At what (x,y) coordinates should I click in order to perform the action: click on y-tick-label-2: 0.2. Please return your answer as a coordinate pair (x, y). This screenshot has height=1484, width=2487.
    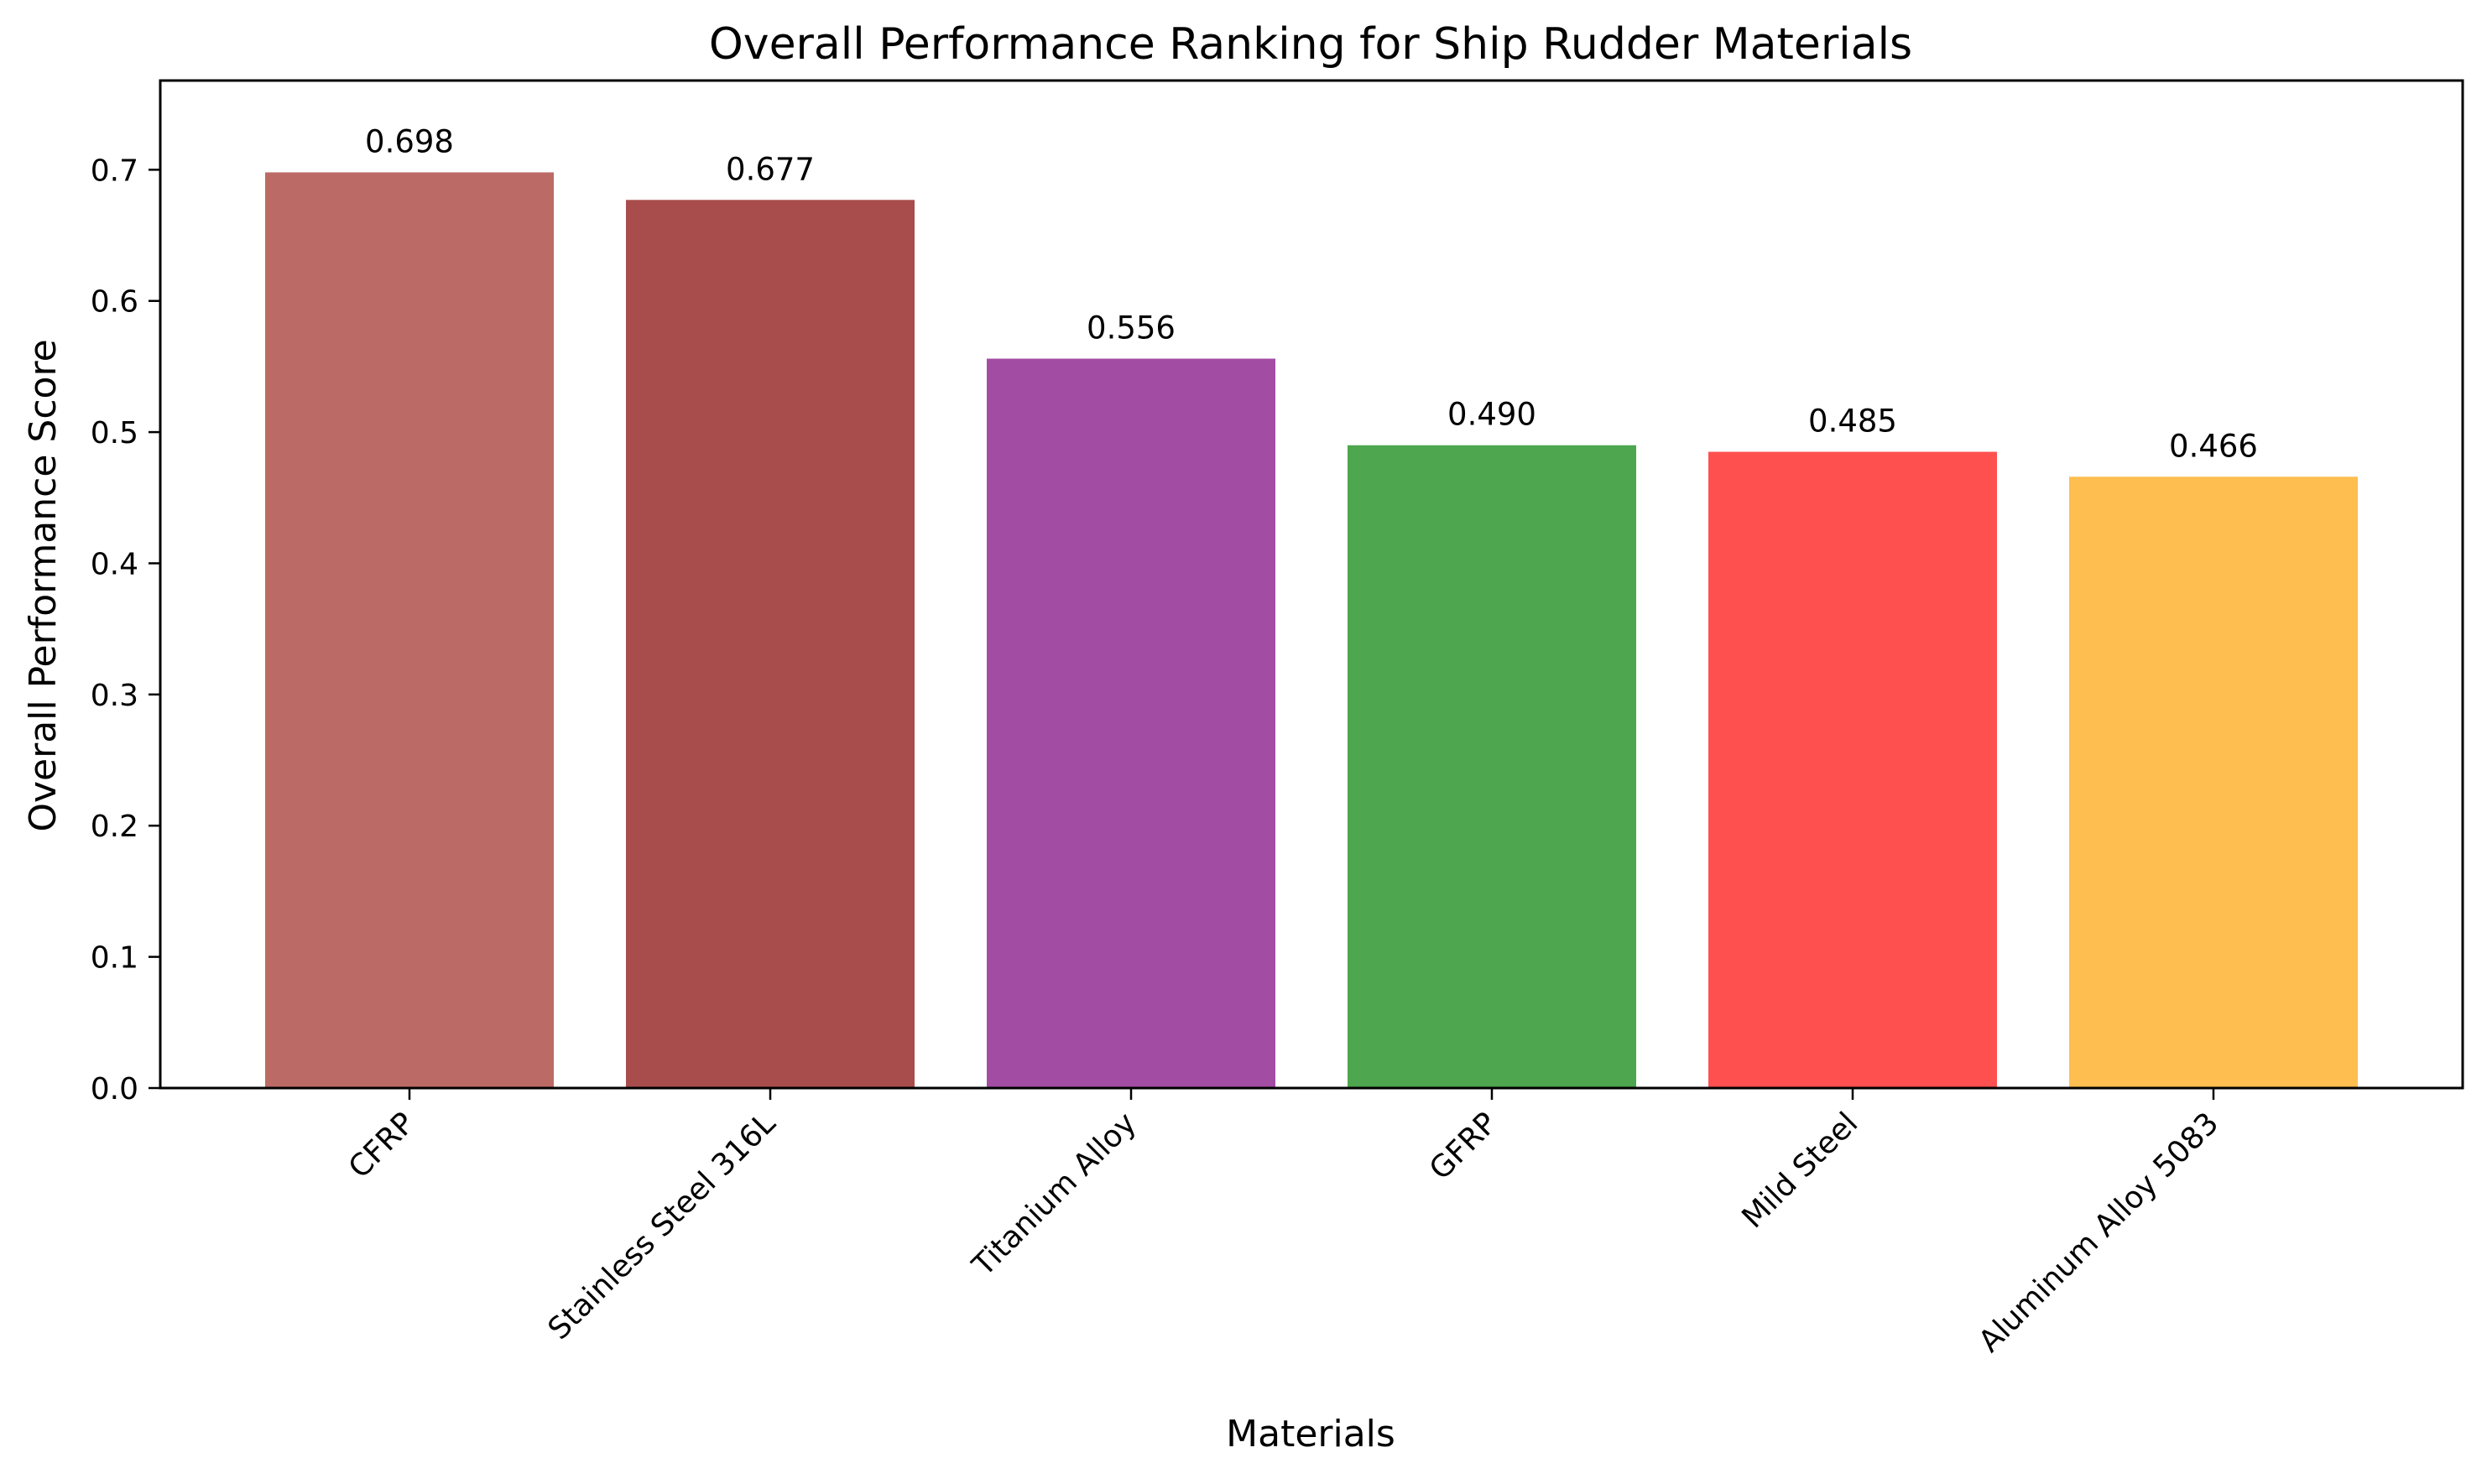
    Looking at the image, I should click on (114, 827).